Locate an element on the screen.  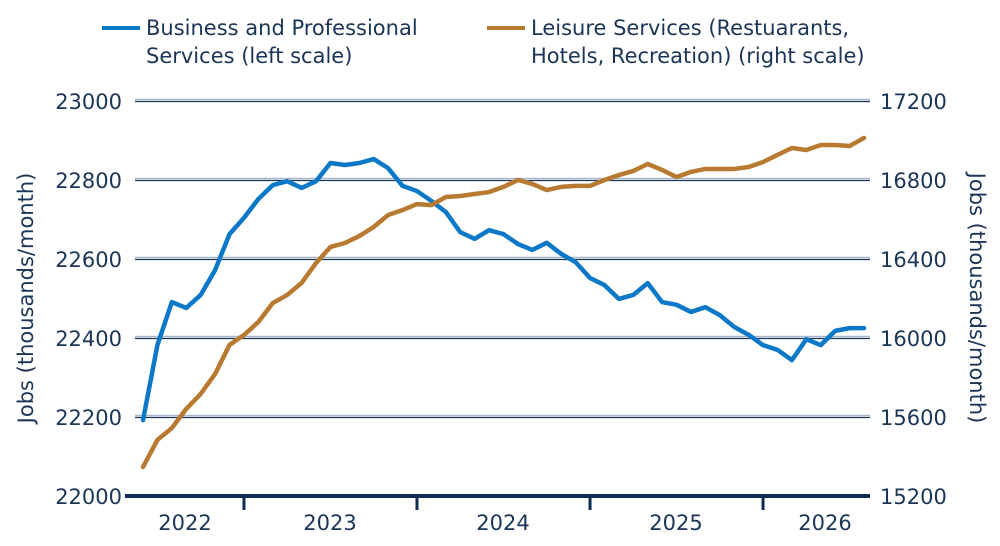
y-tick-label-right: 17200 is located at coordinates (913, 102).